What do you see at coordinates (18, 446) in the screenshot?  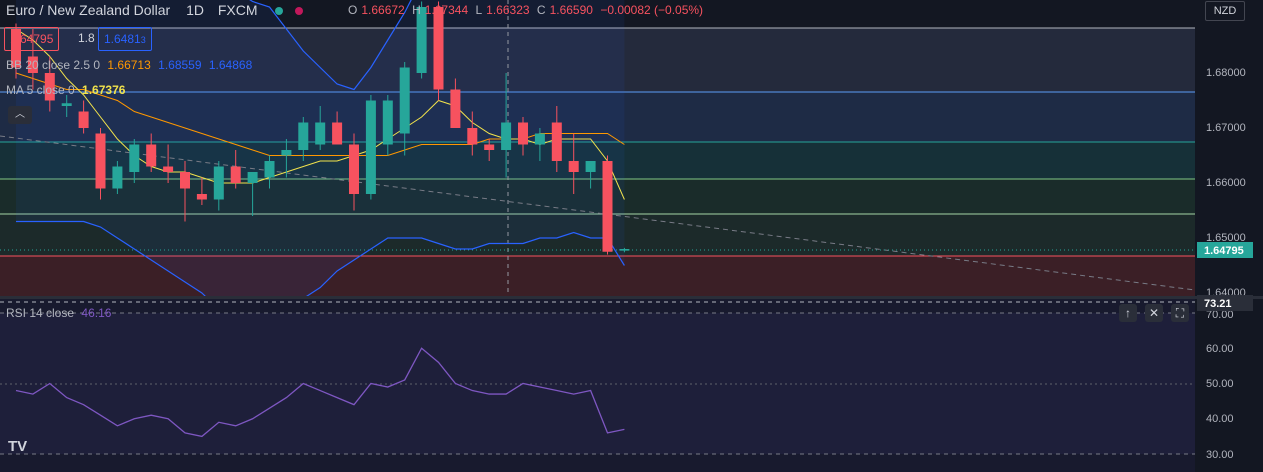 I see `tradingview-logo-icon: TV` at bounding box center [18, 446].